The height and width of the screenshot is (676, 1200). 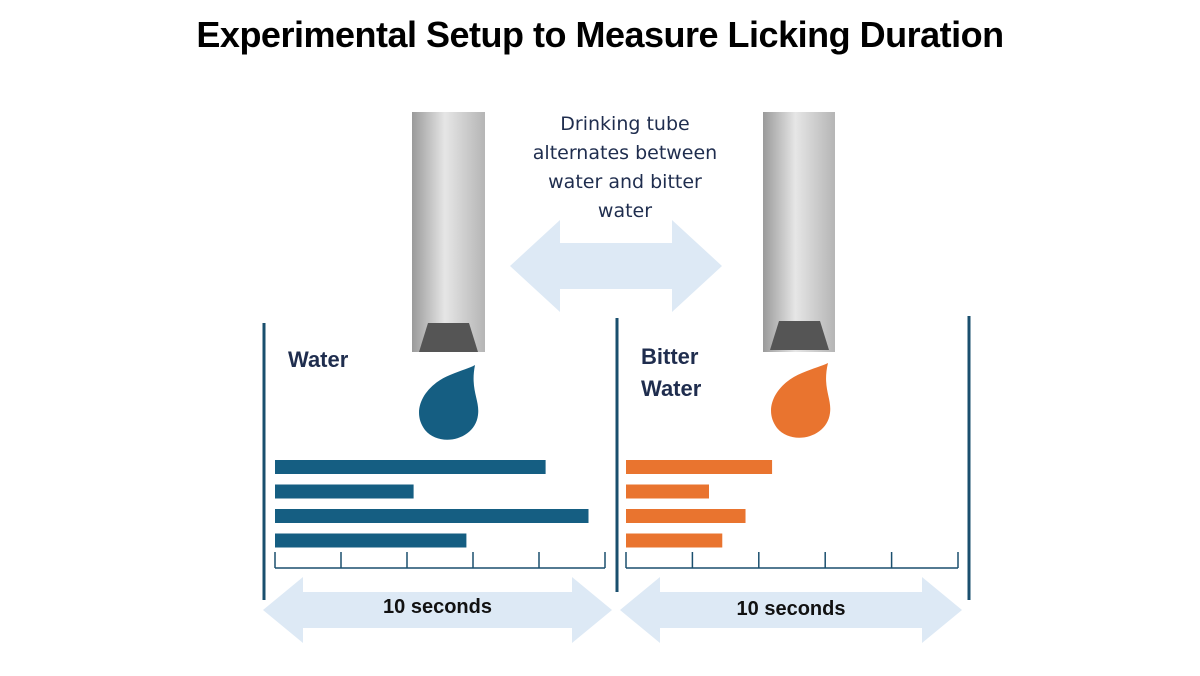 I want to click on bitter-drop, so click(x=801, y=400).